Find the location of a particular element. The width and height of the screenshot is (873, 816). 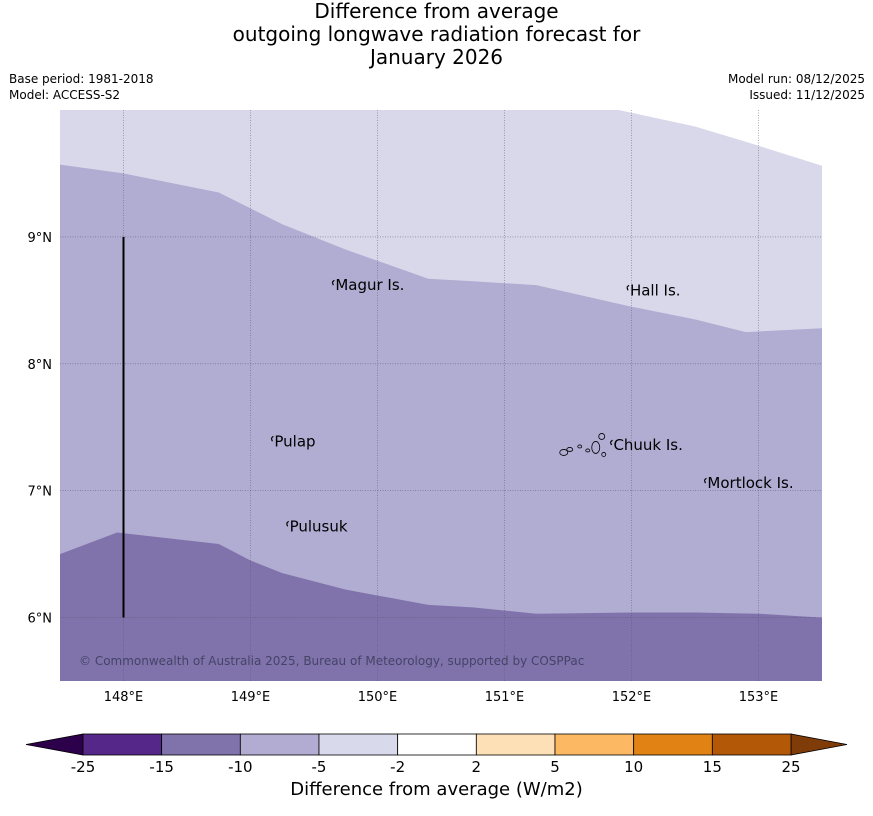

model-run-label: Model run: 08/12/2025 is located at coordinates (796, 79).